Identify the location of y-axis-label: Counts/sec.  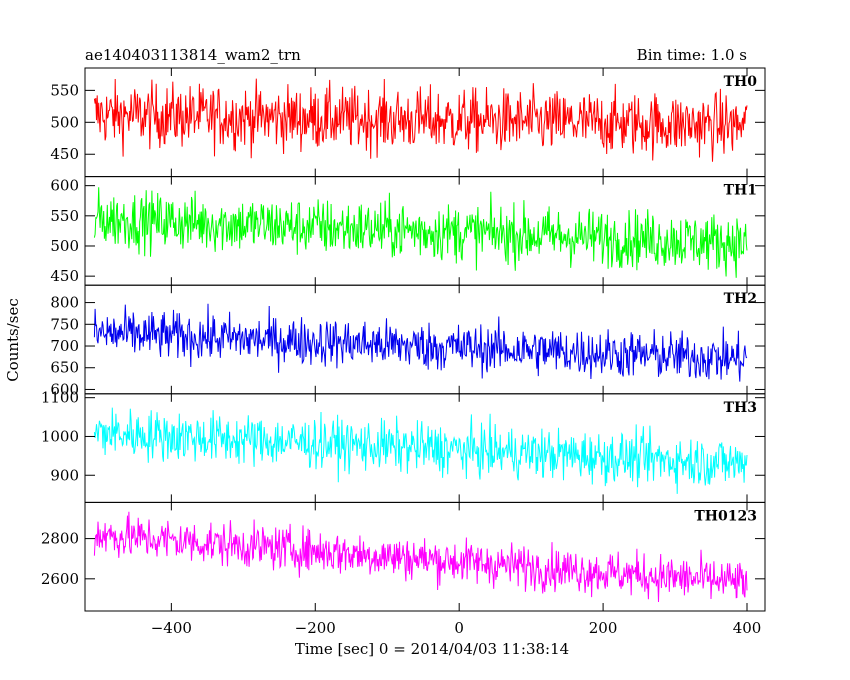
(13, 340).